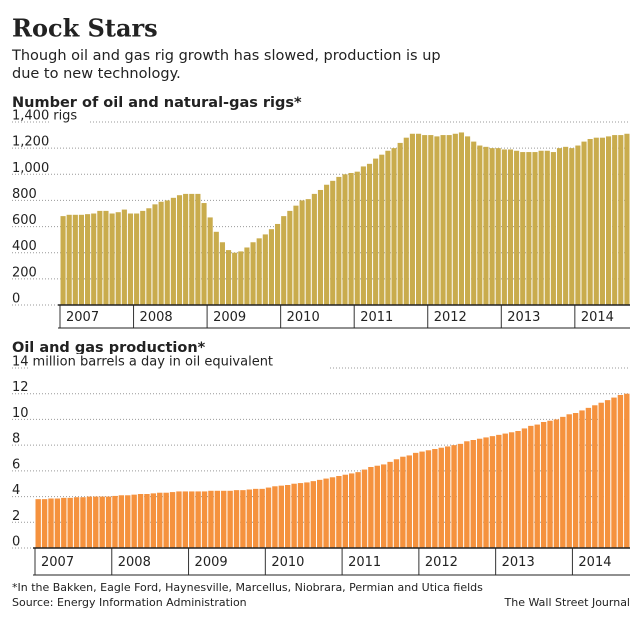 The width and height of the screenshot is (643, 620). I want to click on y-tick-label: 6, so click(16, 464).